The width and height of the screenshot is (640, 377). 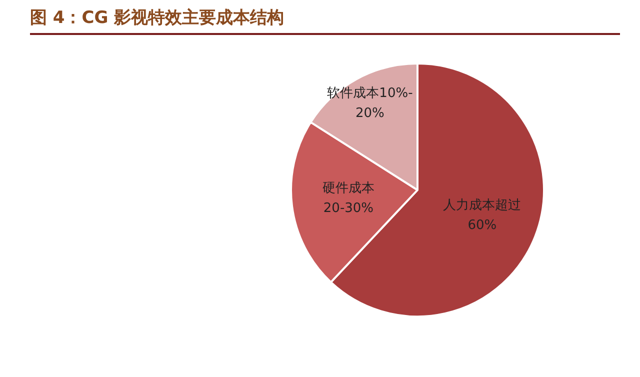 I want to click on chart-title: 图 4：CG 影视特效主要成本结构, so click(x=325, y=20).